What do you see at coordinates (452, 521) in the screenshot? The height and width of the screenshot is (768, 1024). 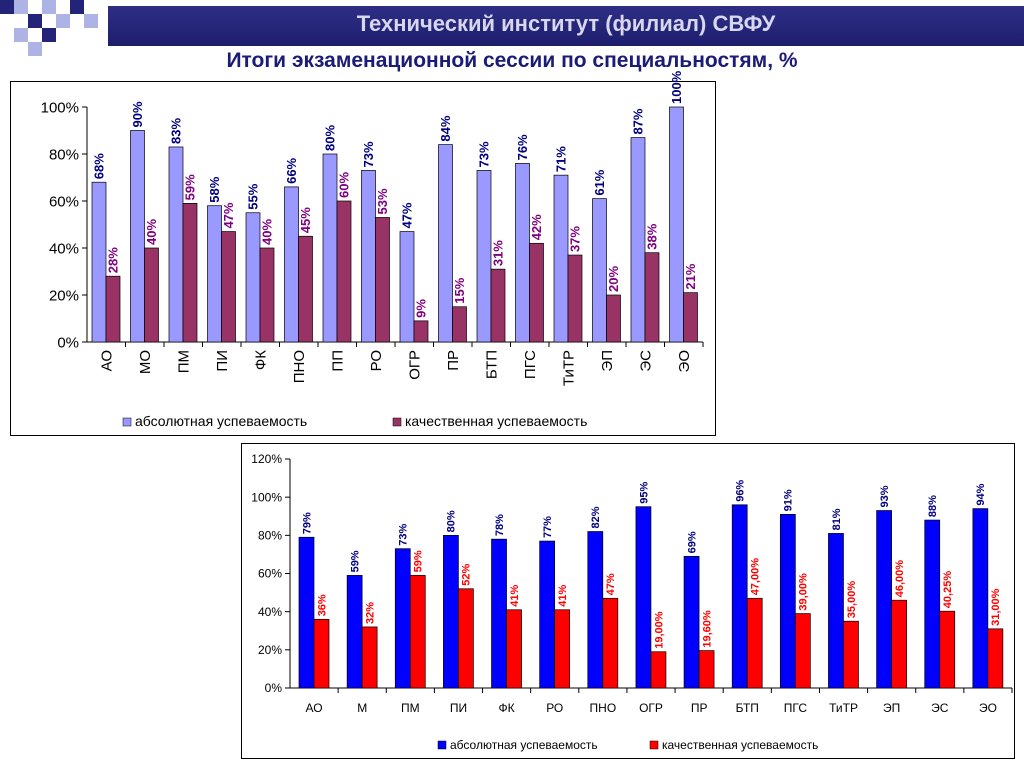 I see `data-label: 80%` at bounding box center [452, 521].